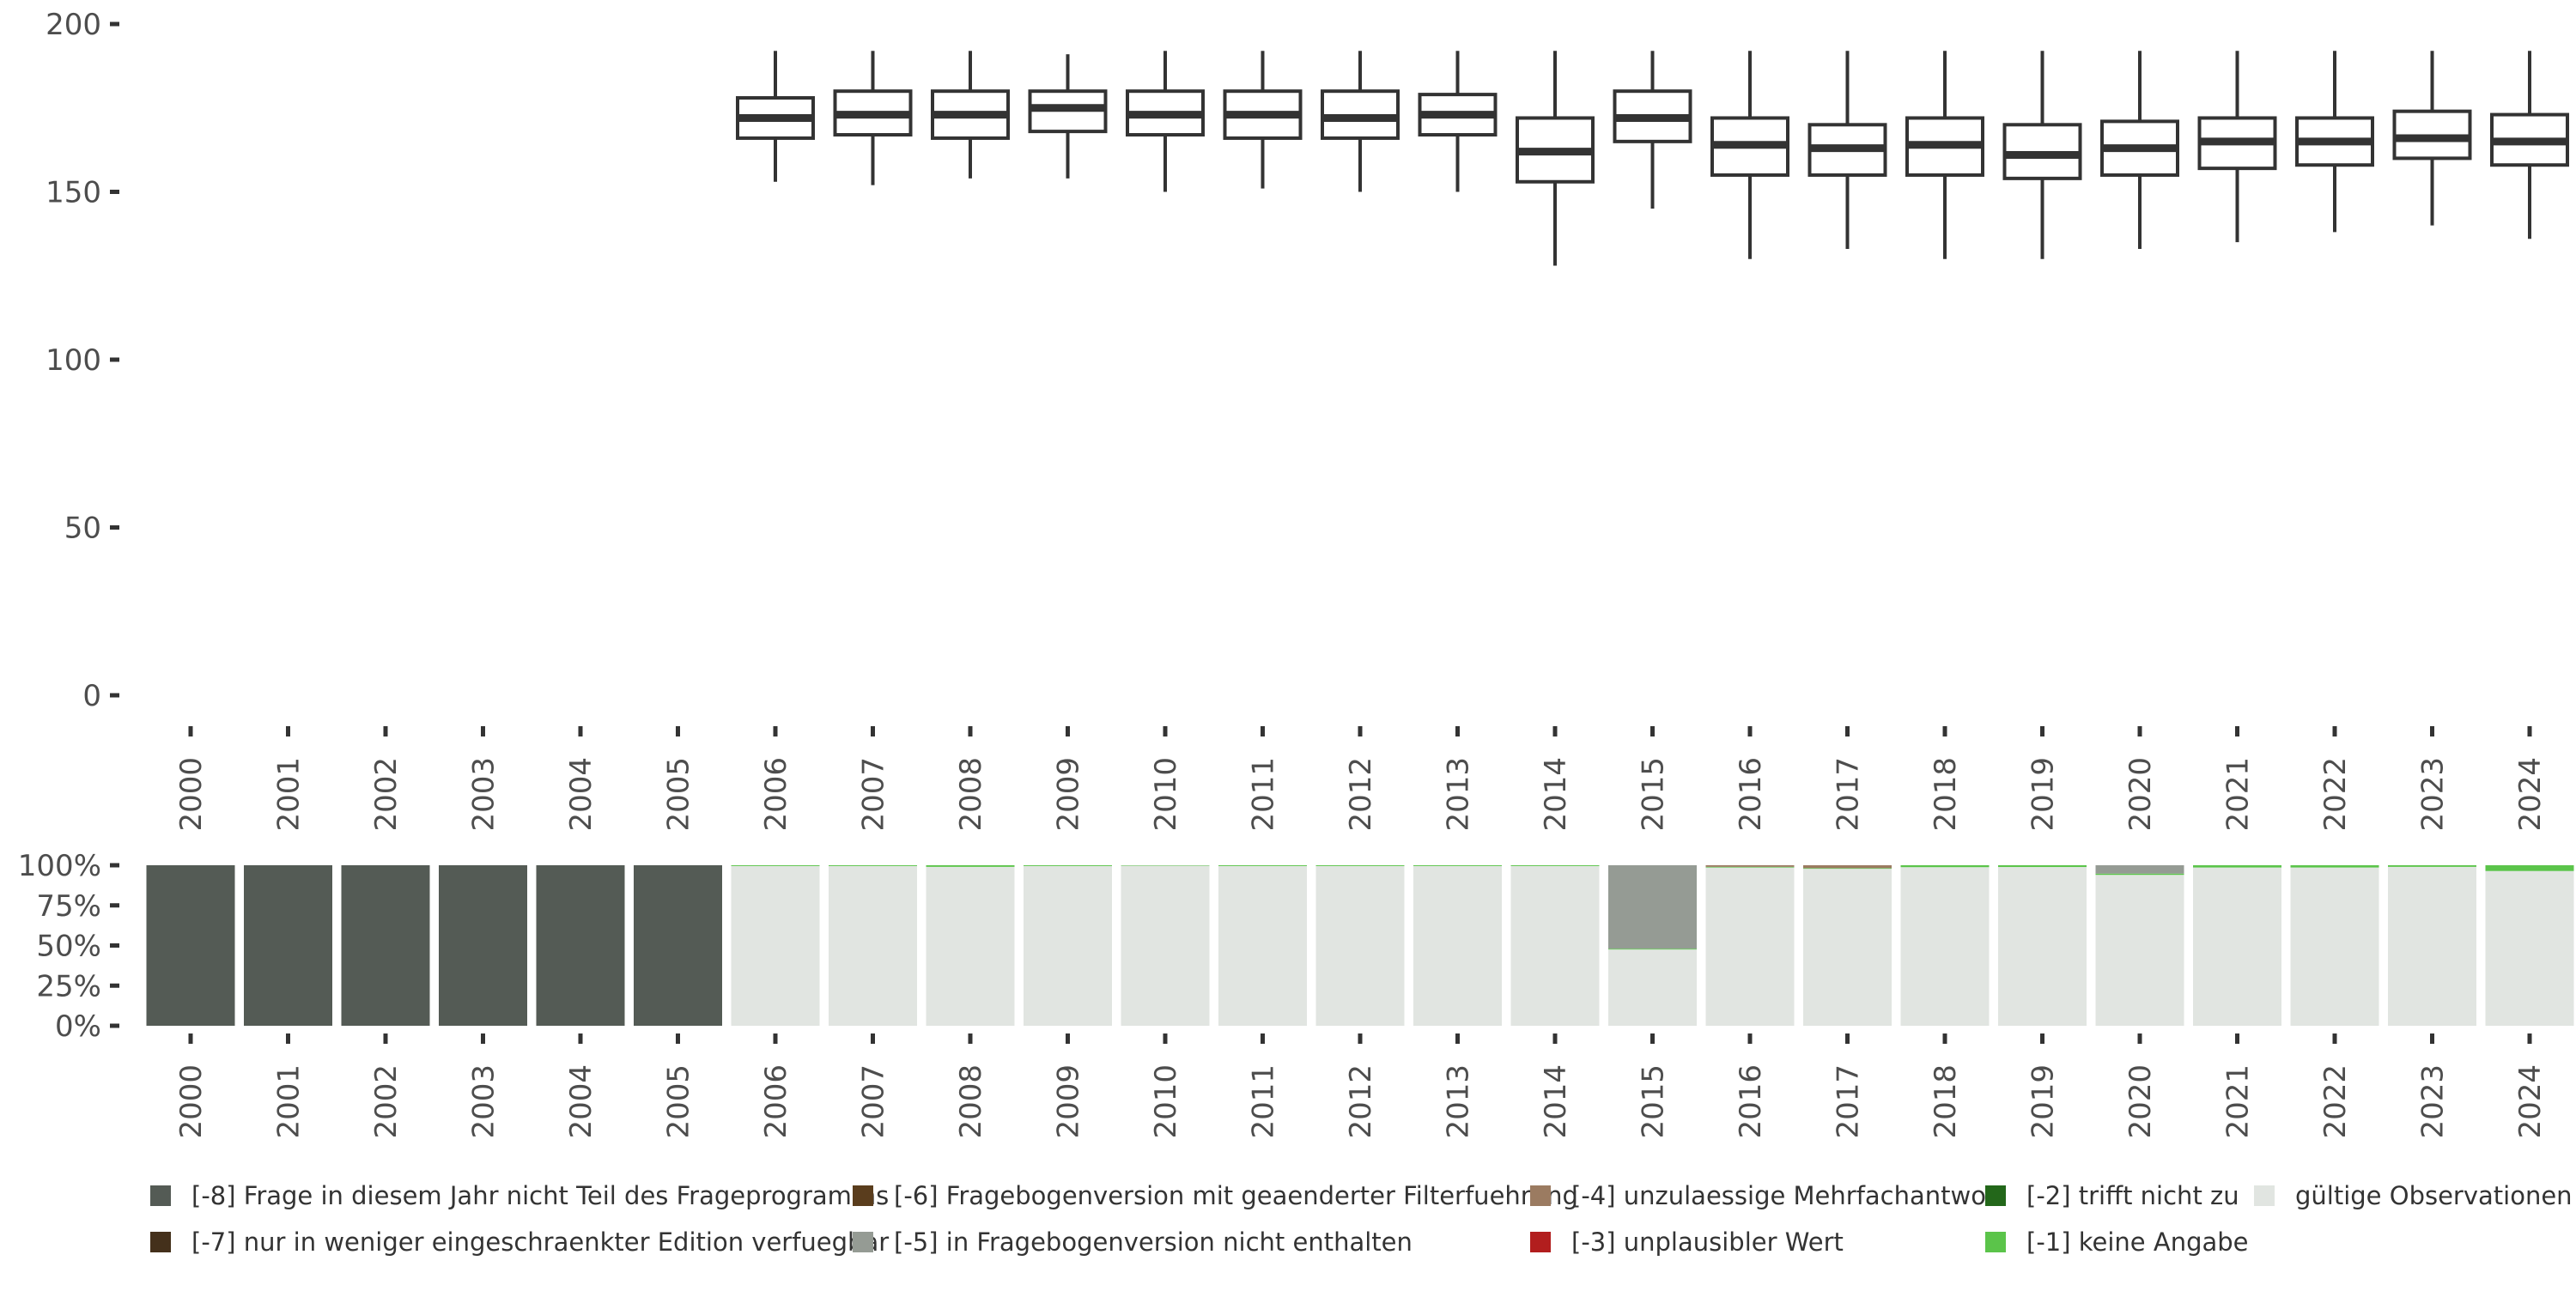 The image size is (2576, 1291). I want to click on box-2020, so click(2140, 150).